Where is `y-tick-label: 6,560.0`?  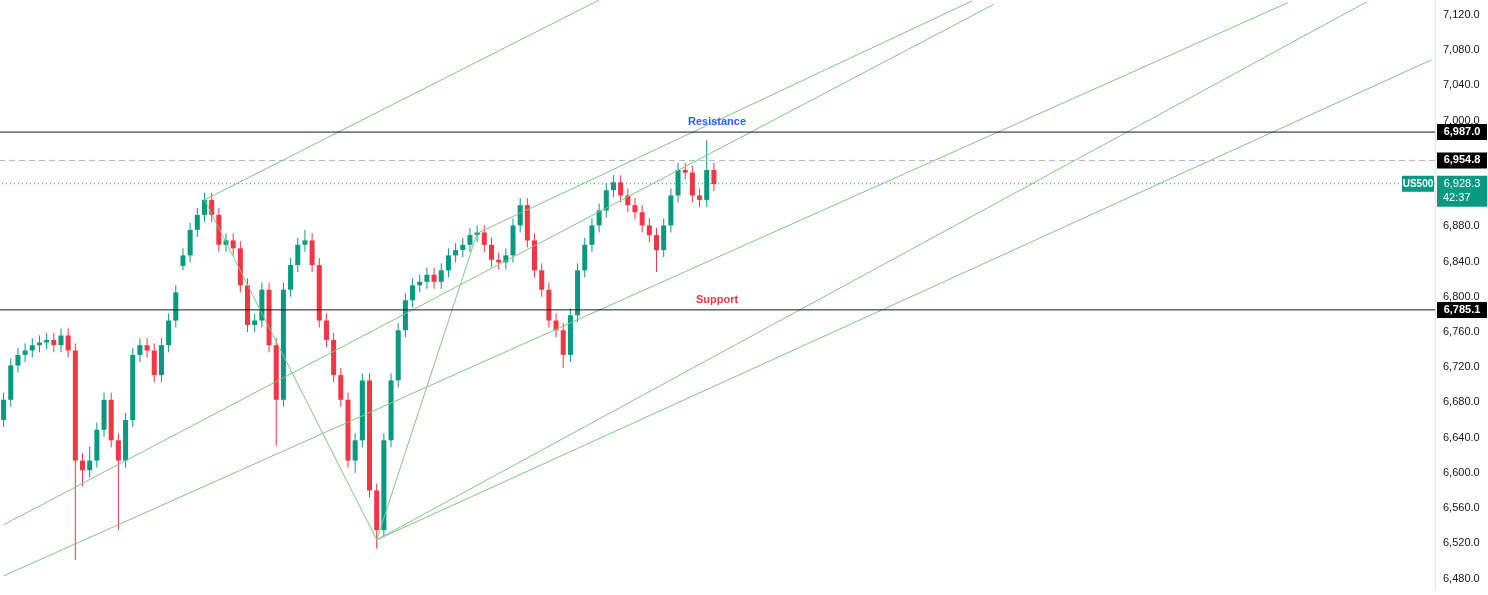 y-tick-label: 6,560.0 is located at coordinates (1461, 507).